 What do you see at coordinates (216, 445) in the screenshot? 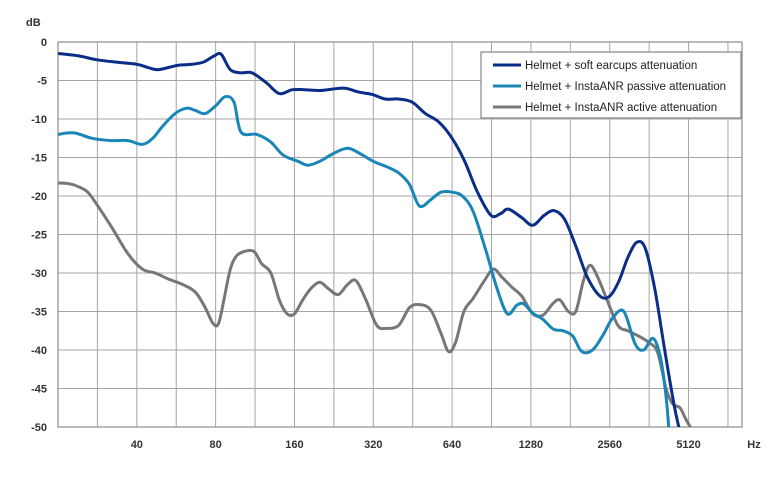
I see `x-tick-label: 80` at bounding box center [216, 445].